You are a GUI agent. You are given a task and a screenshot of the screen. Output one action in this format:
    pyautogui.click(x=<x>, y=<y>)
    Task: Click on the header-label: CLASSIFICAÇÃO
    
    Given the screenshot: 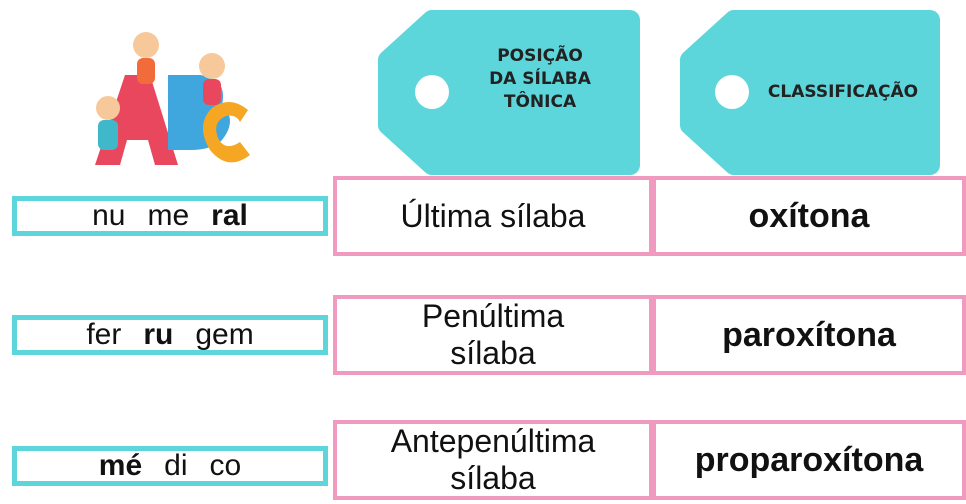 What is the action you would take?
    pyautogui.click(x=843, y=92)
    